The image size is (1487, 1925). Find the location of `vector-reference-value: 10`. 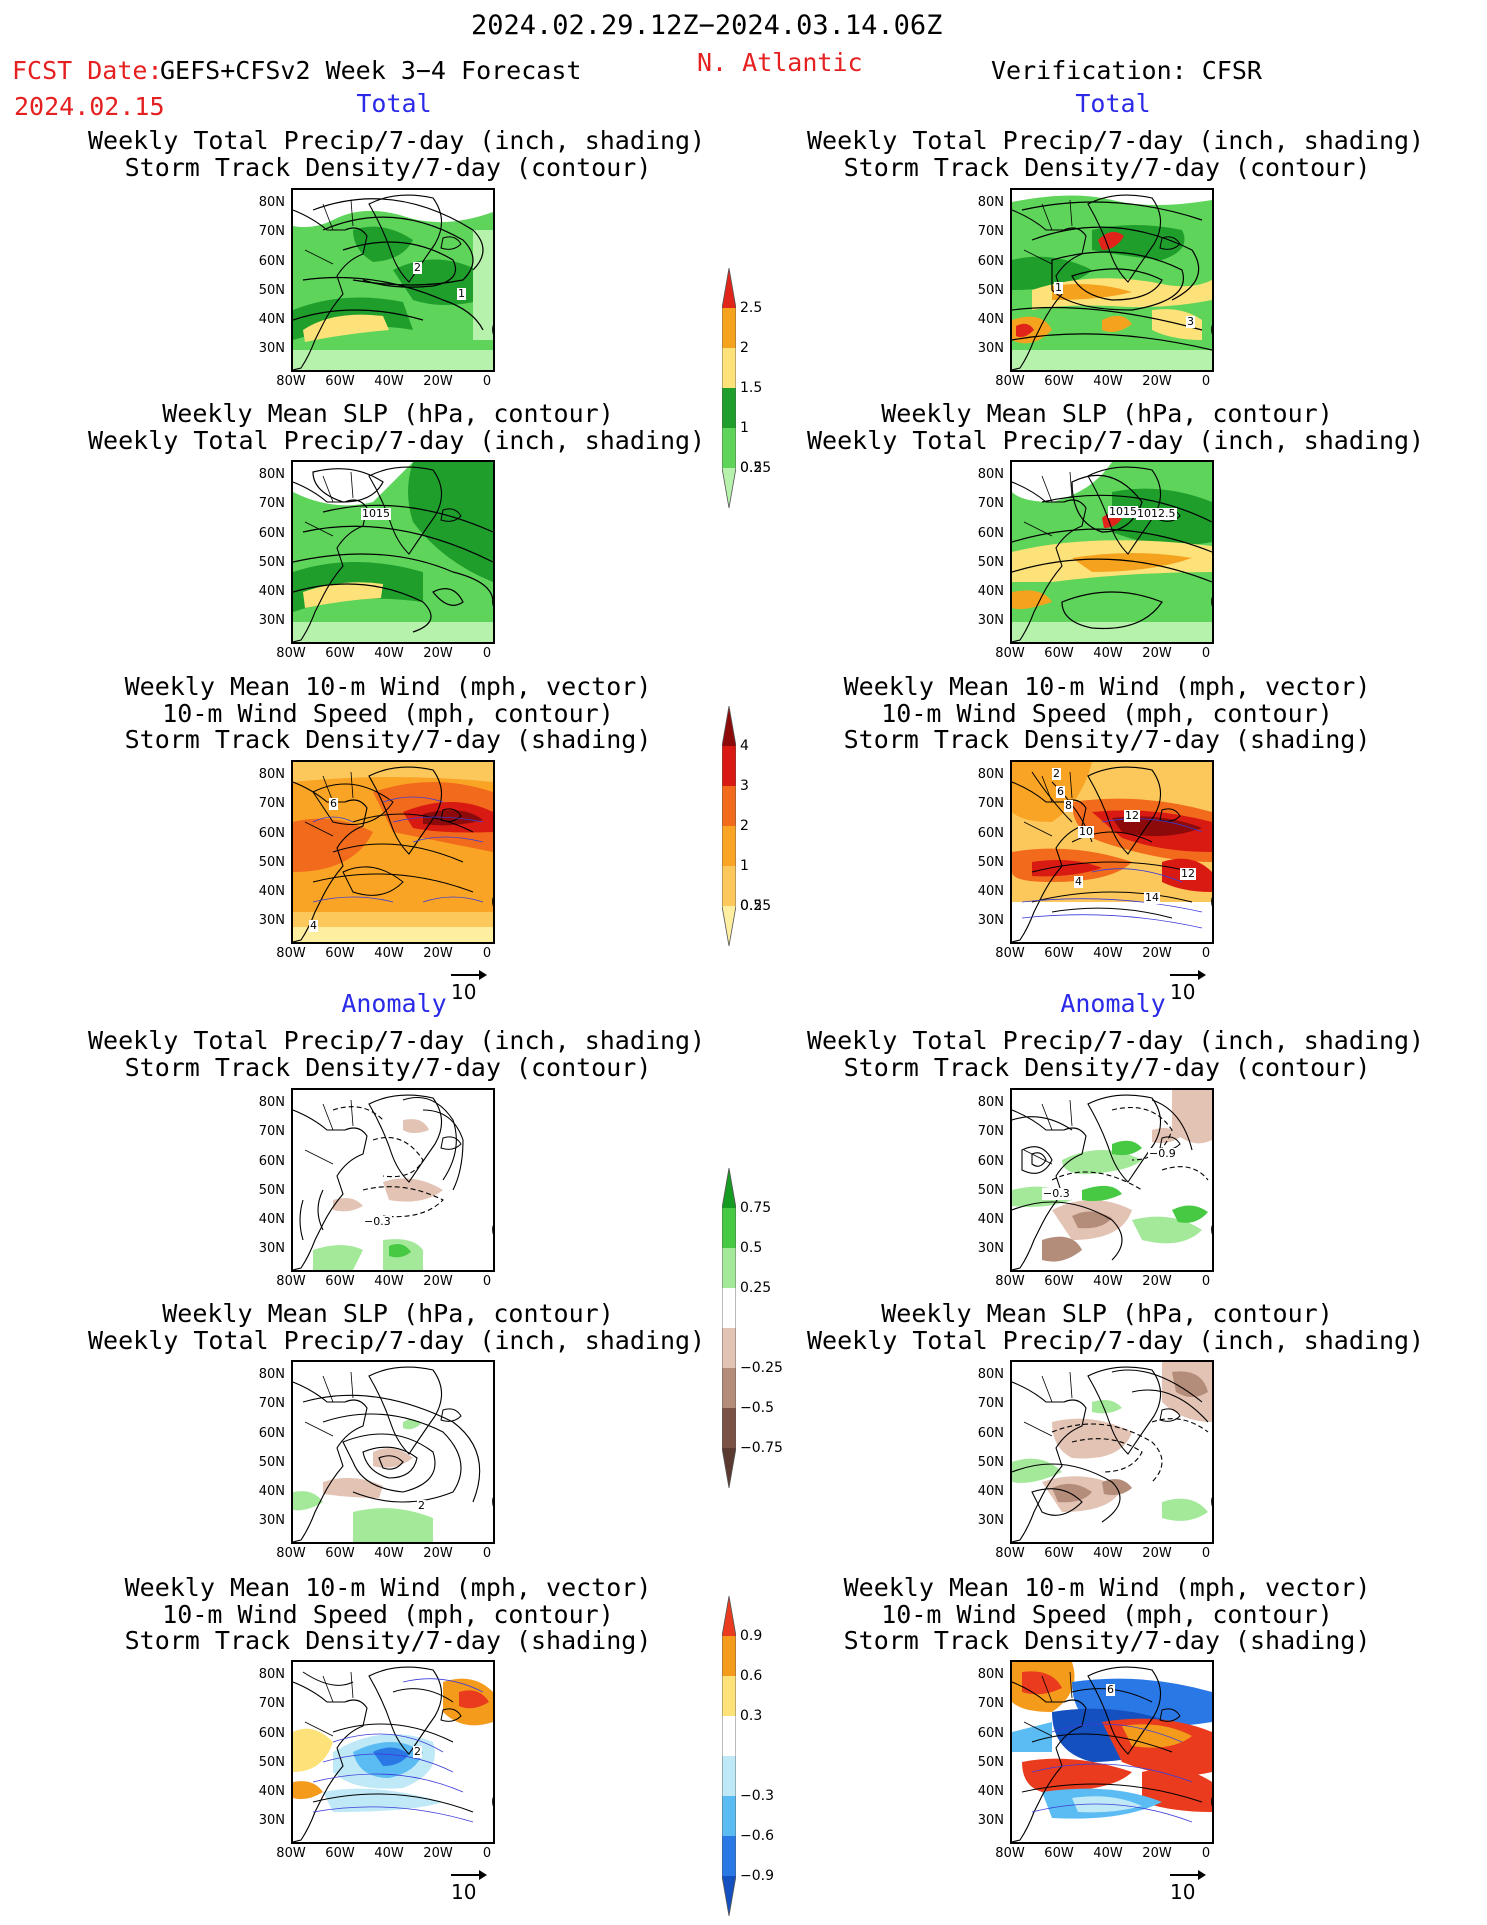

vector-reference-value: 10 is located at coordinates (464, 992).